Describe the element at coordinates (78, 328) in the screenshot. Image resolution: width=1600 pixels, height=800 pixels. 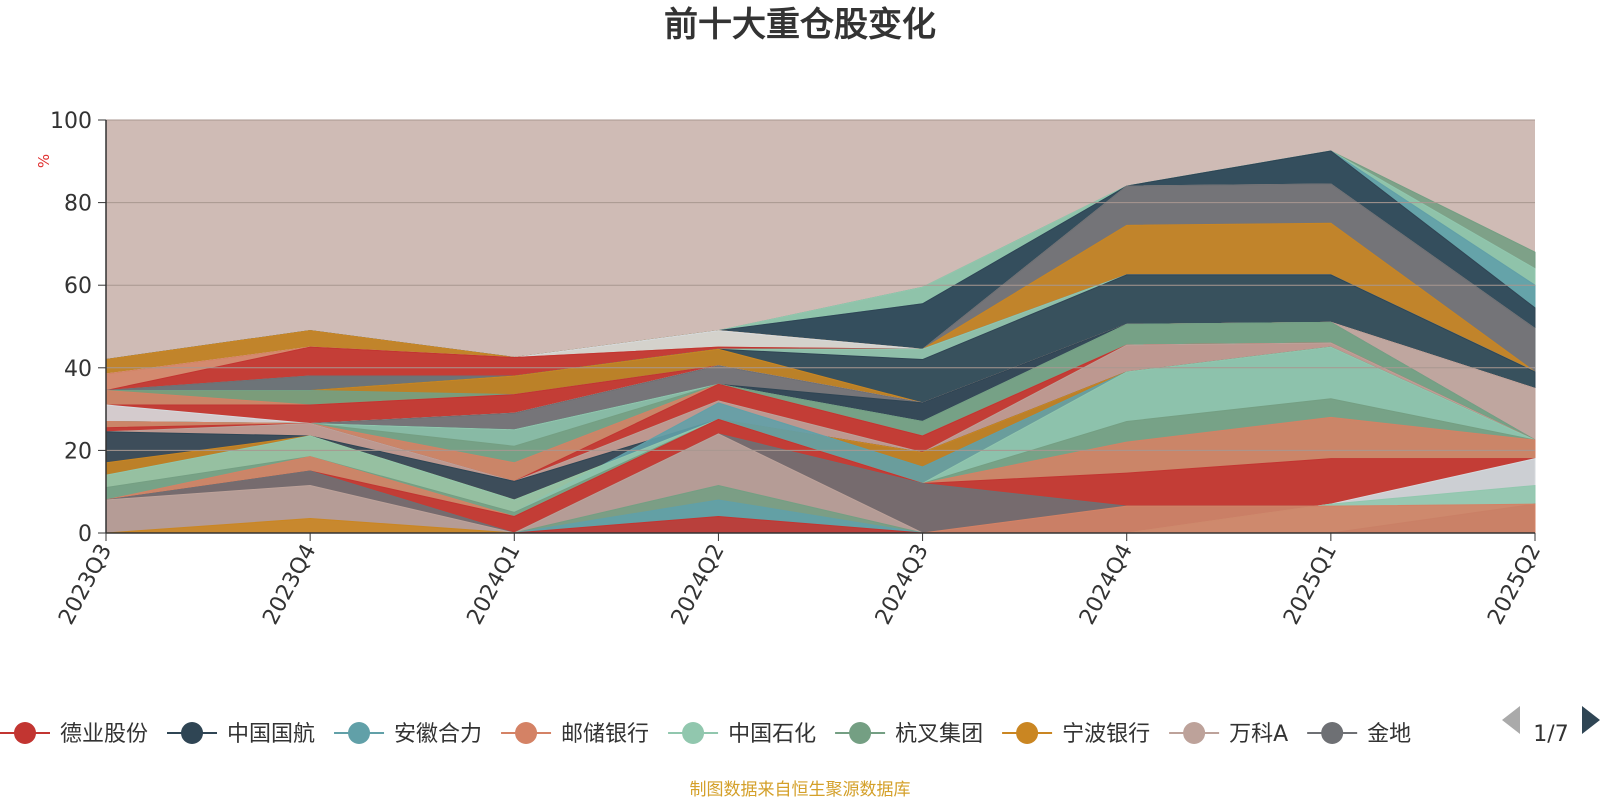
I see `y-axis-ticks: 0 20 40 60 80 100` at that location.